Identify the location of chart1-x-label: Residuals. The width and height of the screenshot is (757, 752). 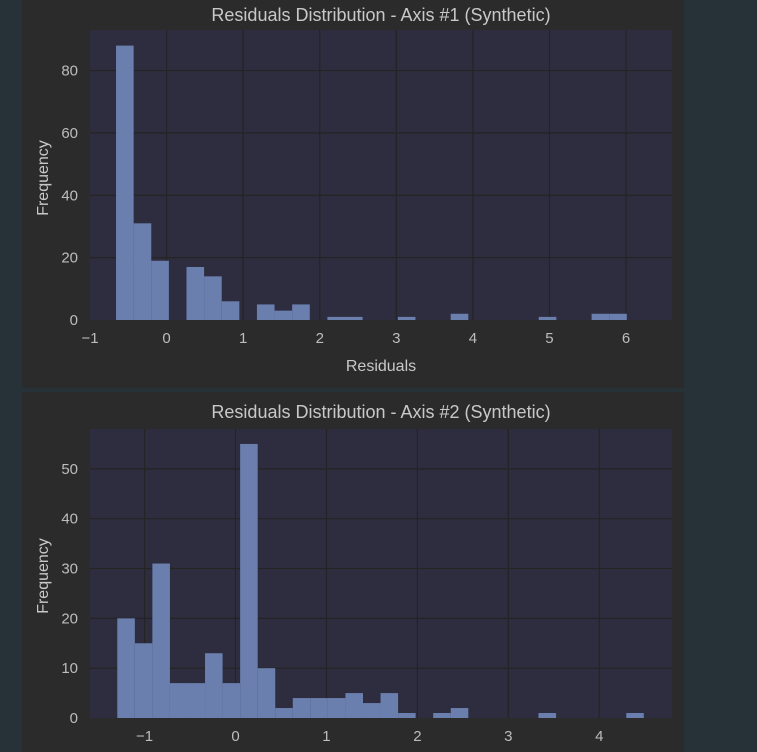
(381, 366).